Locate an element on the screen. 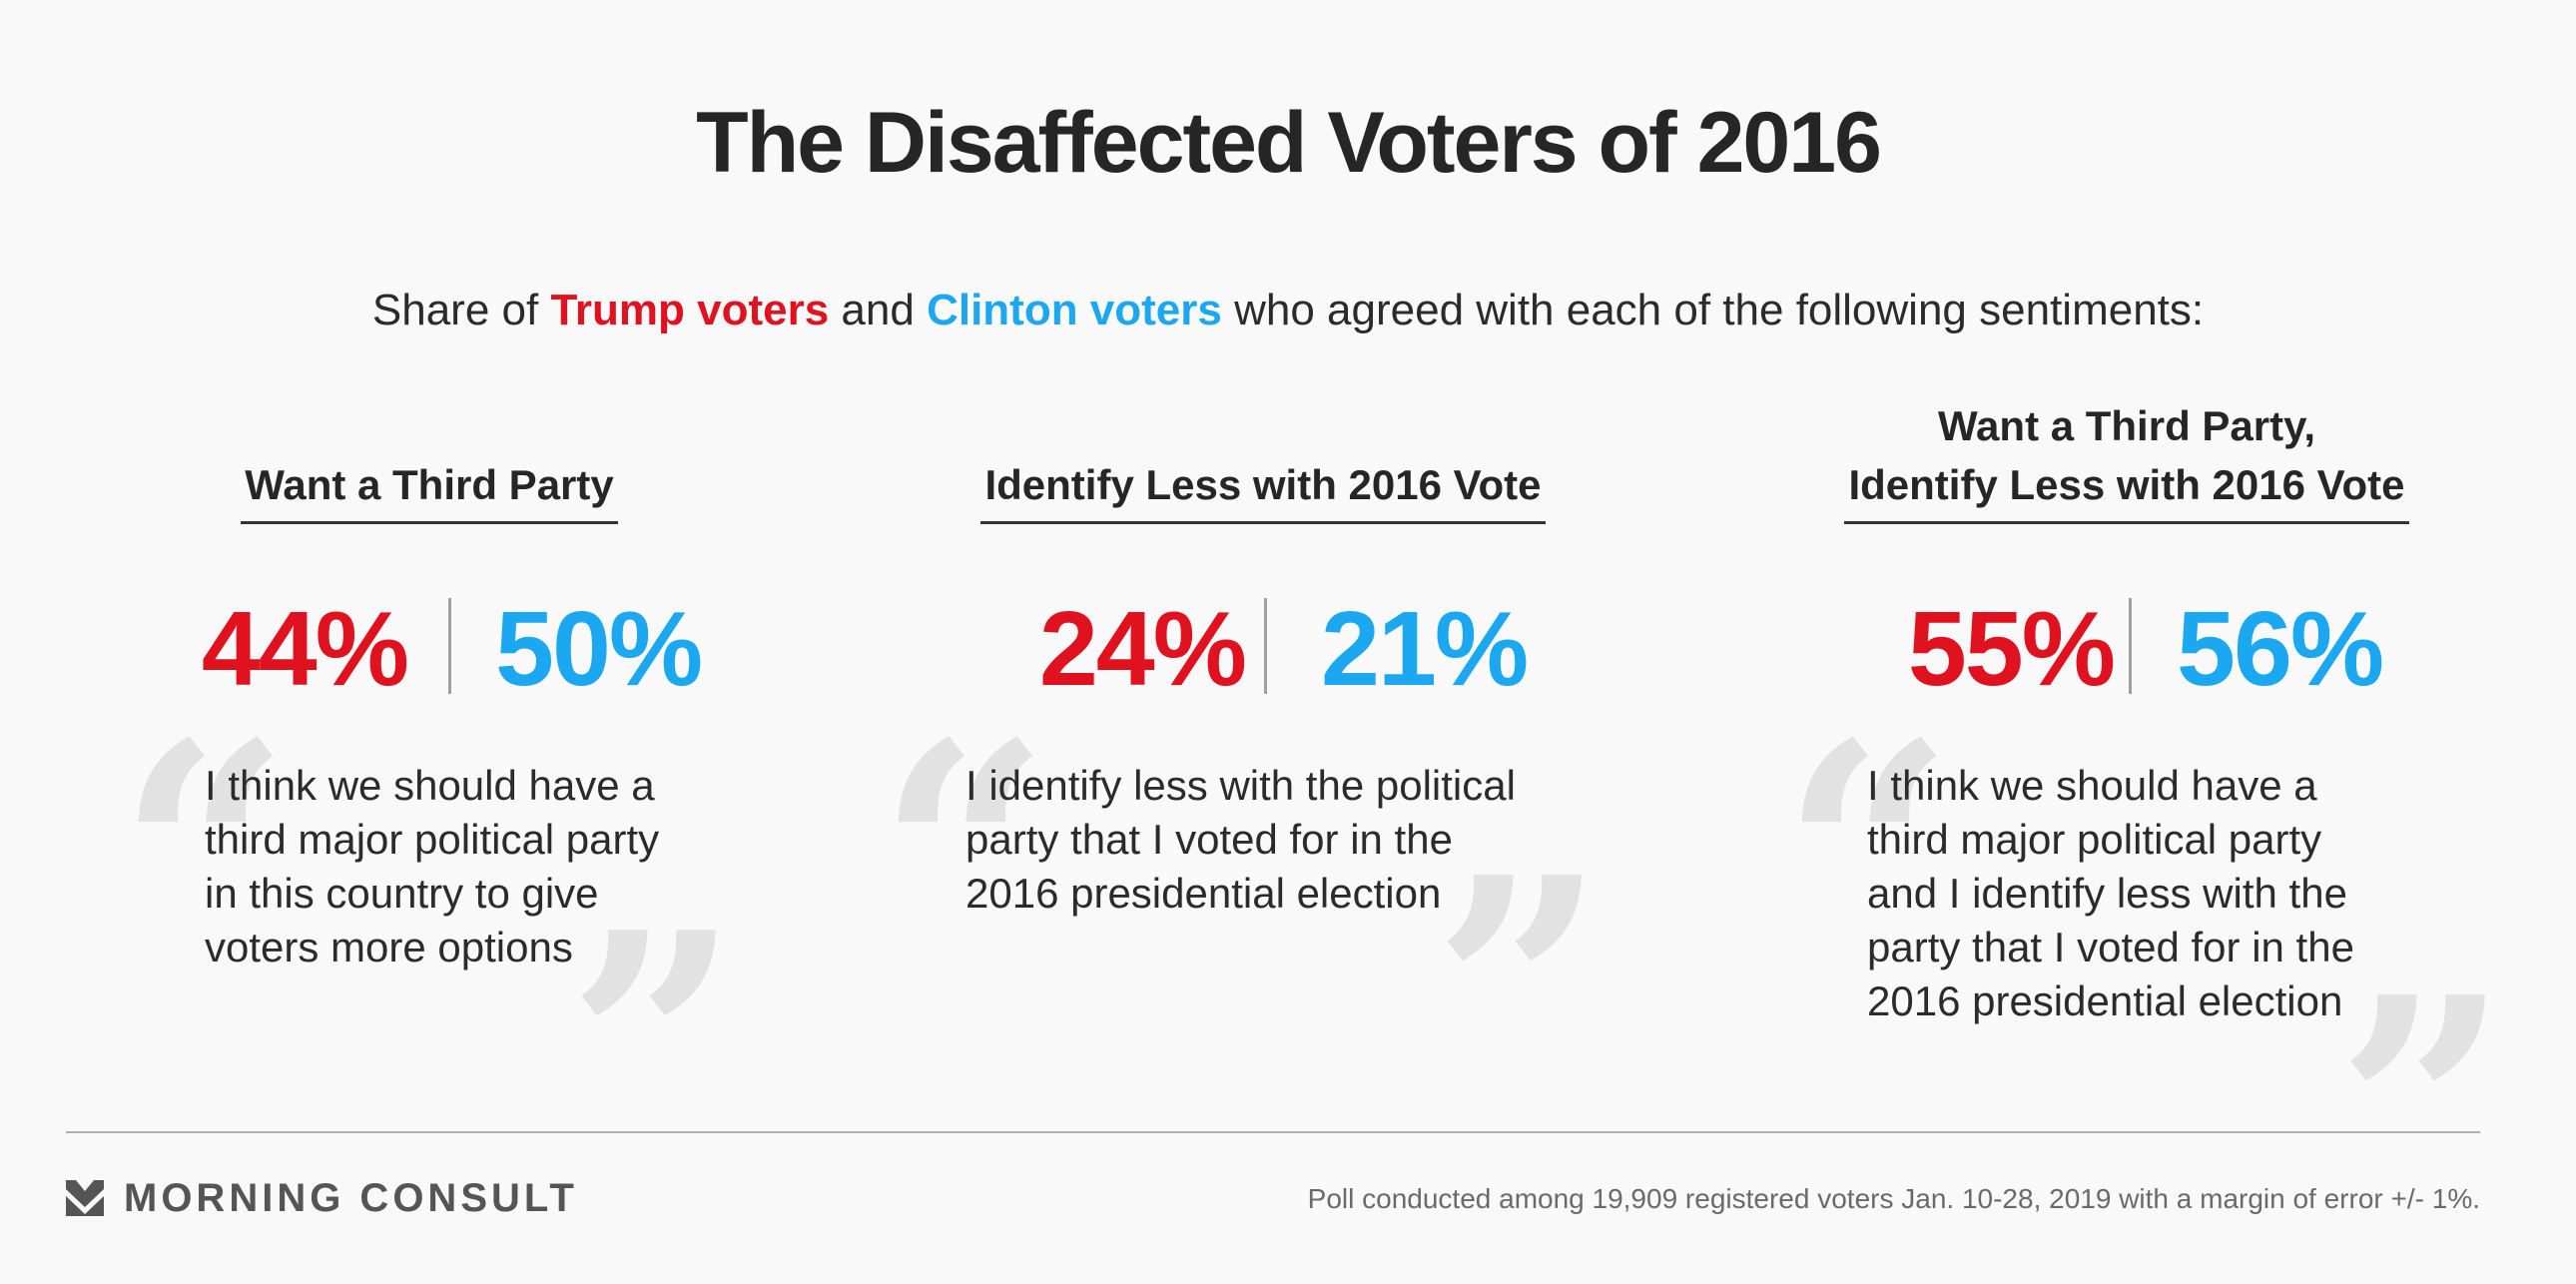 This screenshot has height=1284, width=2576. quote-line: I identify less with the political is located at coordinates (1241, 785).